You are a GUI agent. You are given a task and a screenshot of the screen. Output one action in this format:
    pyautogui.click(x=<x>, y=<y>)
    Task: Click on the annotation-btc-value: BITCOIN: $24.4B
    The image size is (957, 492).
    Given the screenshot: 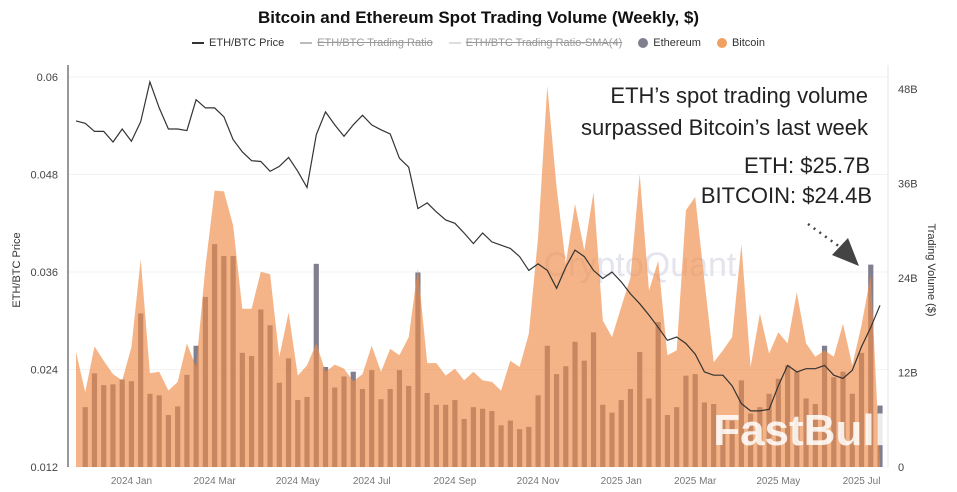 What is the action you would take?
    pyautogui.click(x=786, y=195)
    